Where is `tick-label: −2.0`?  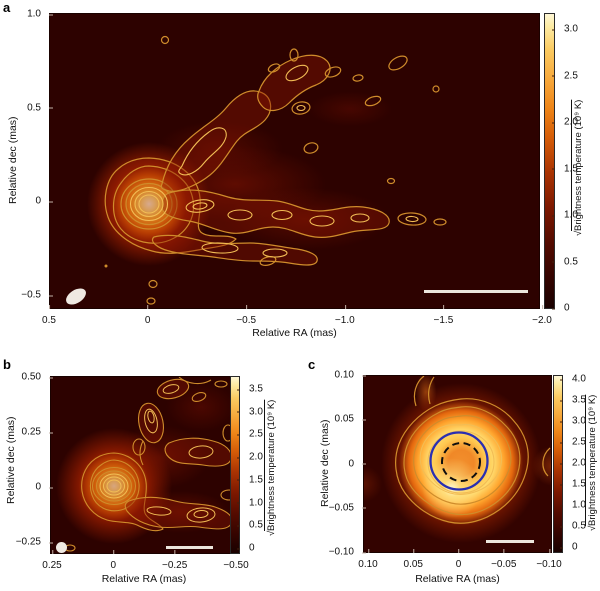 tick-label: −2.0 is located at coordinates (542, 315).